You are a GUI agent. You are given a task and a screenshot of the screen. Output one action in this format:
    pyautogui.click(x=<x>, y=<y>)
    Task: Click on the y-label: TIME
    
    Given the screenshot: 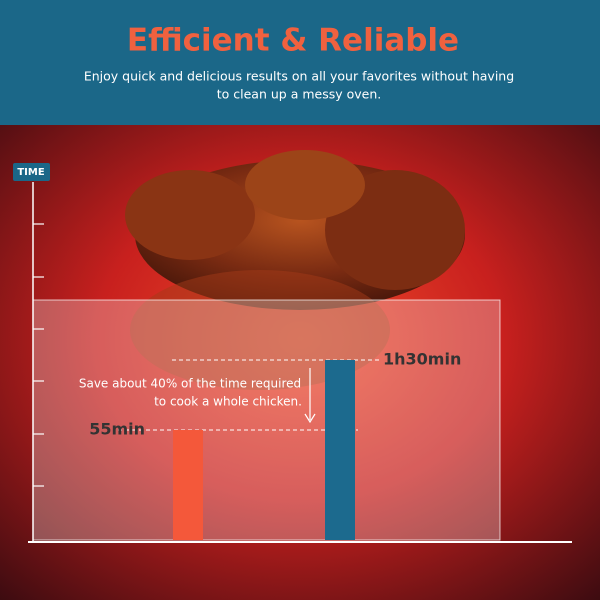 What is the action you would take?
    pyautogui.click(x=30, y=172)
    